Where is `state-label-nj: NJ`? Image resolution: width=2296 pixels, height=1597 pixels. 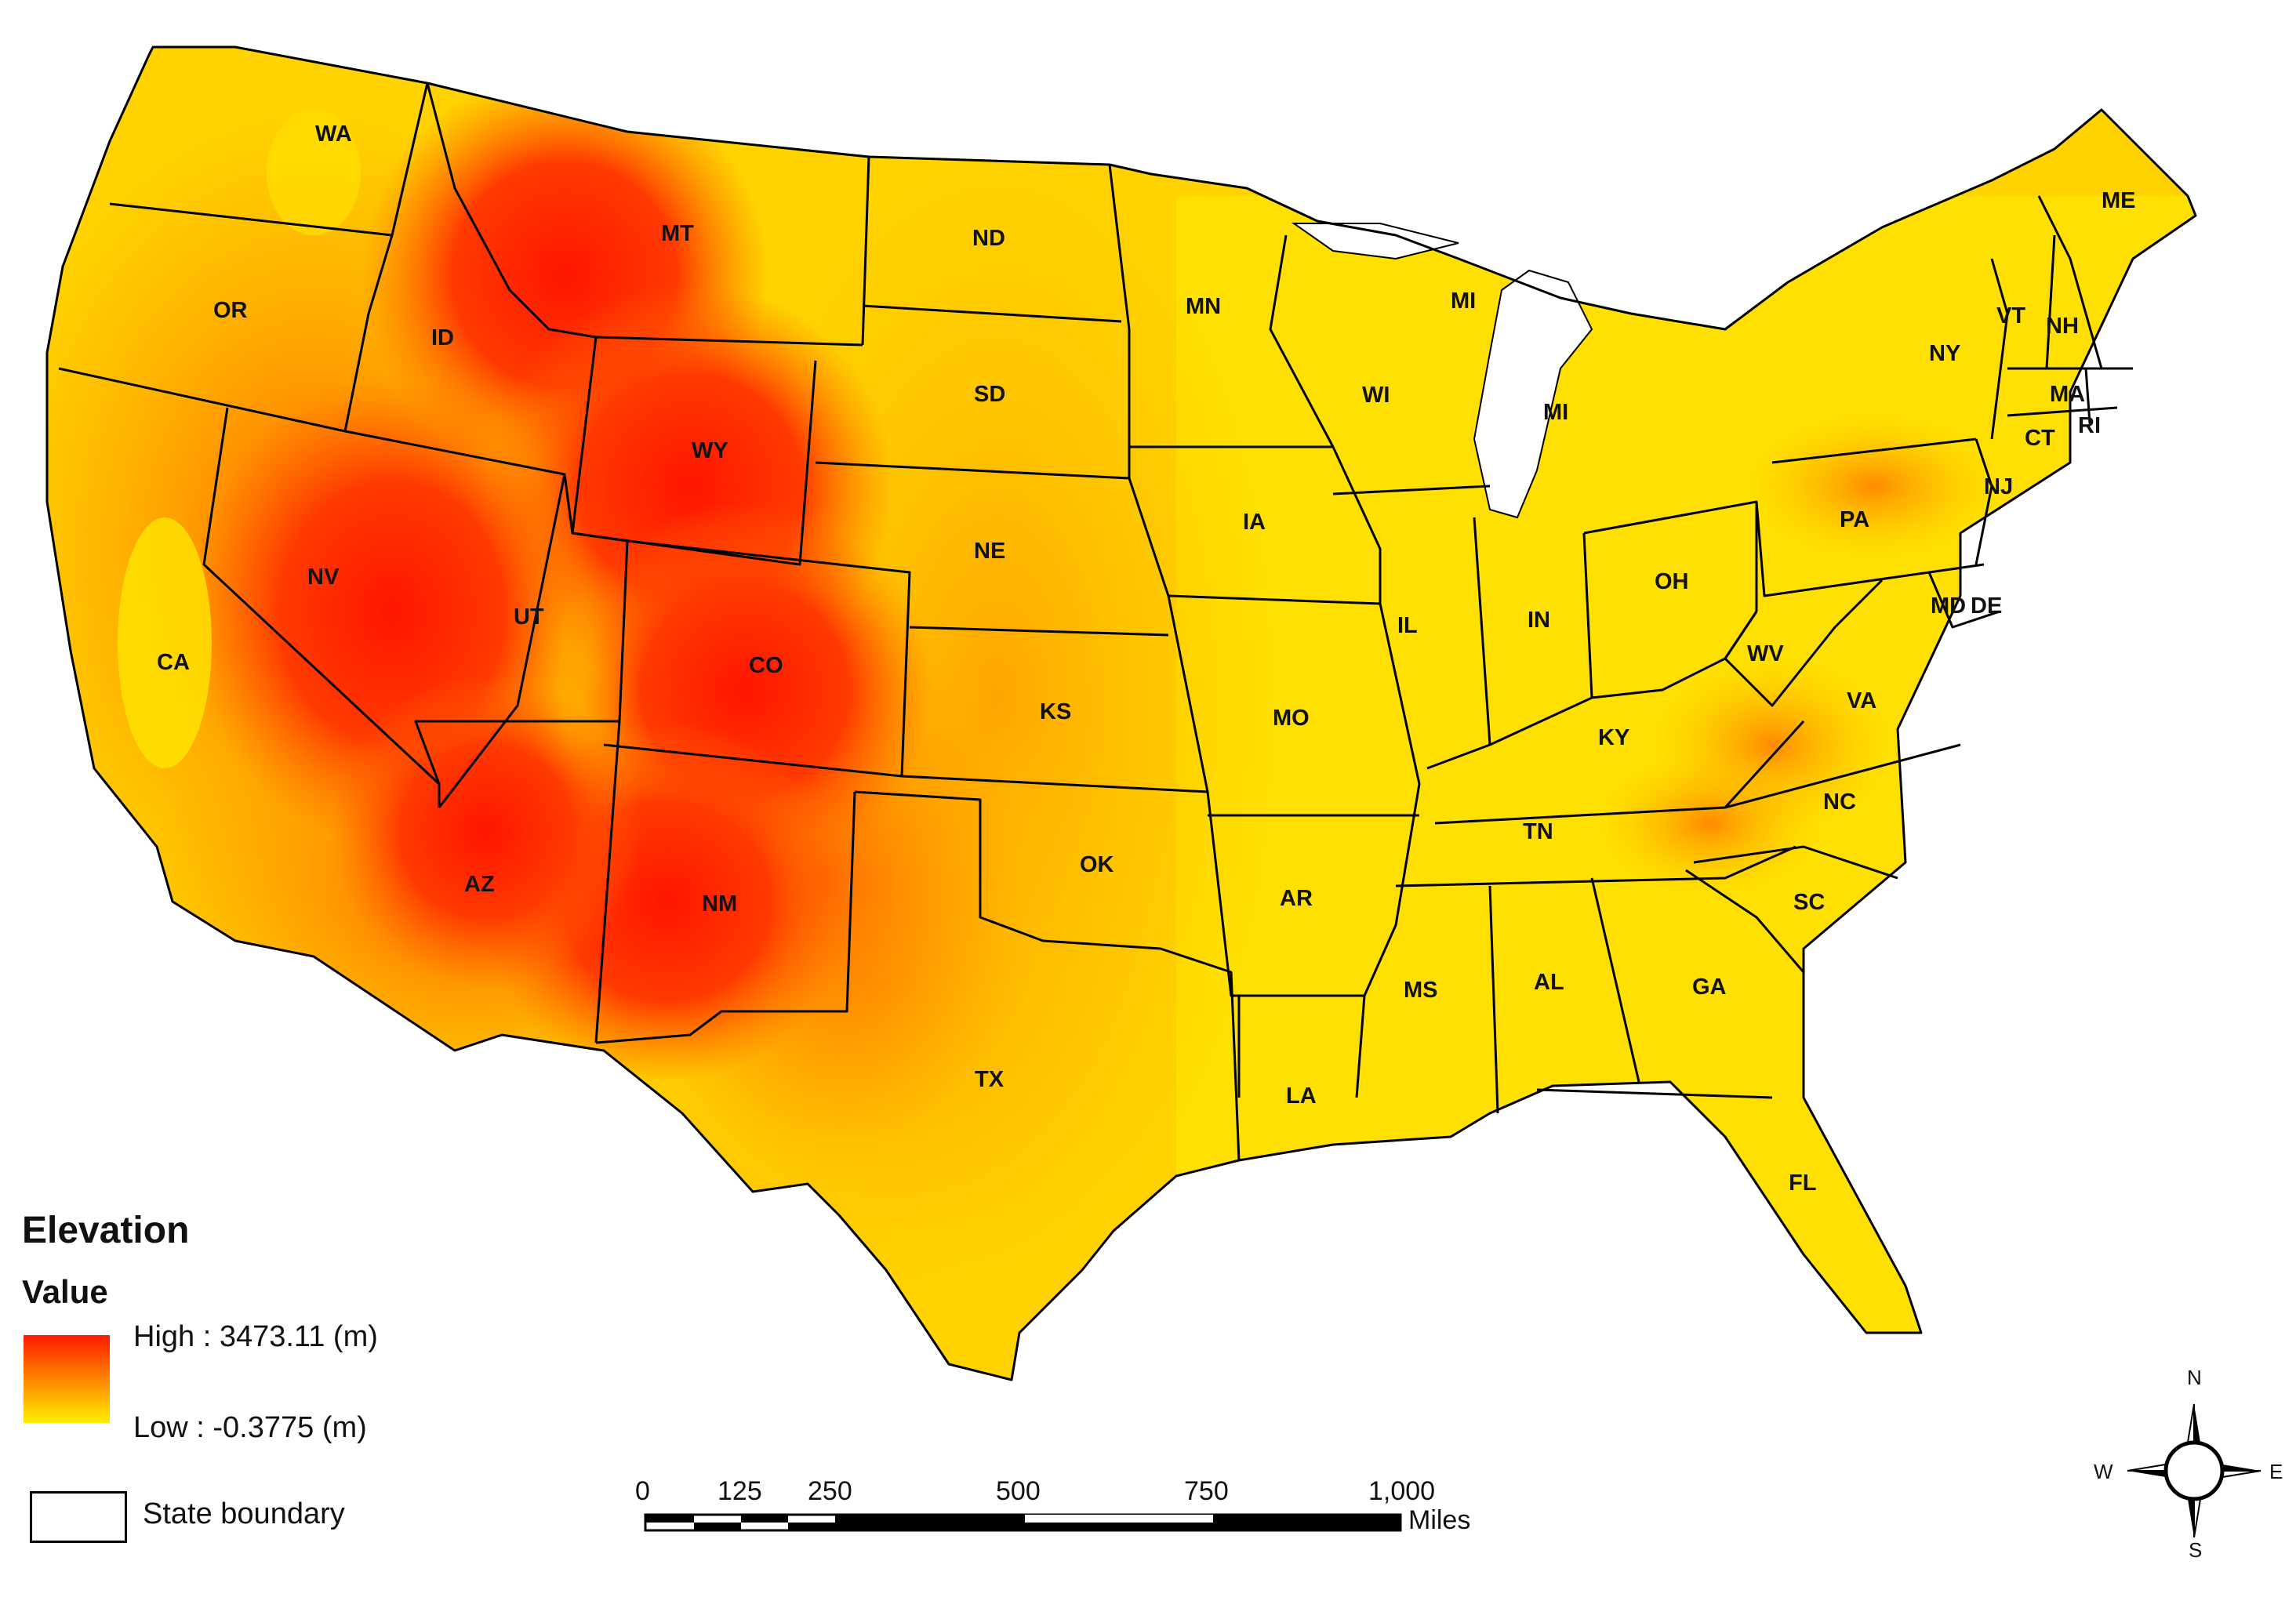
state-label-nj: NJ is located at coordinates (1998, 486).